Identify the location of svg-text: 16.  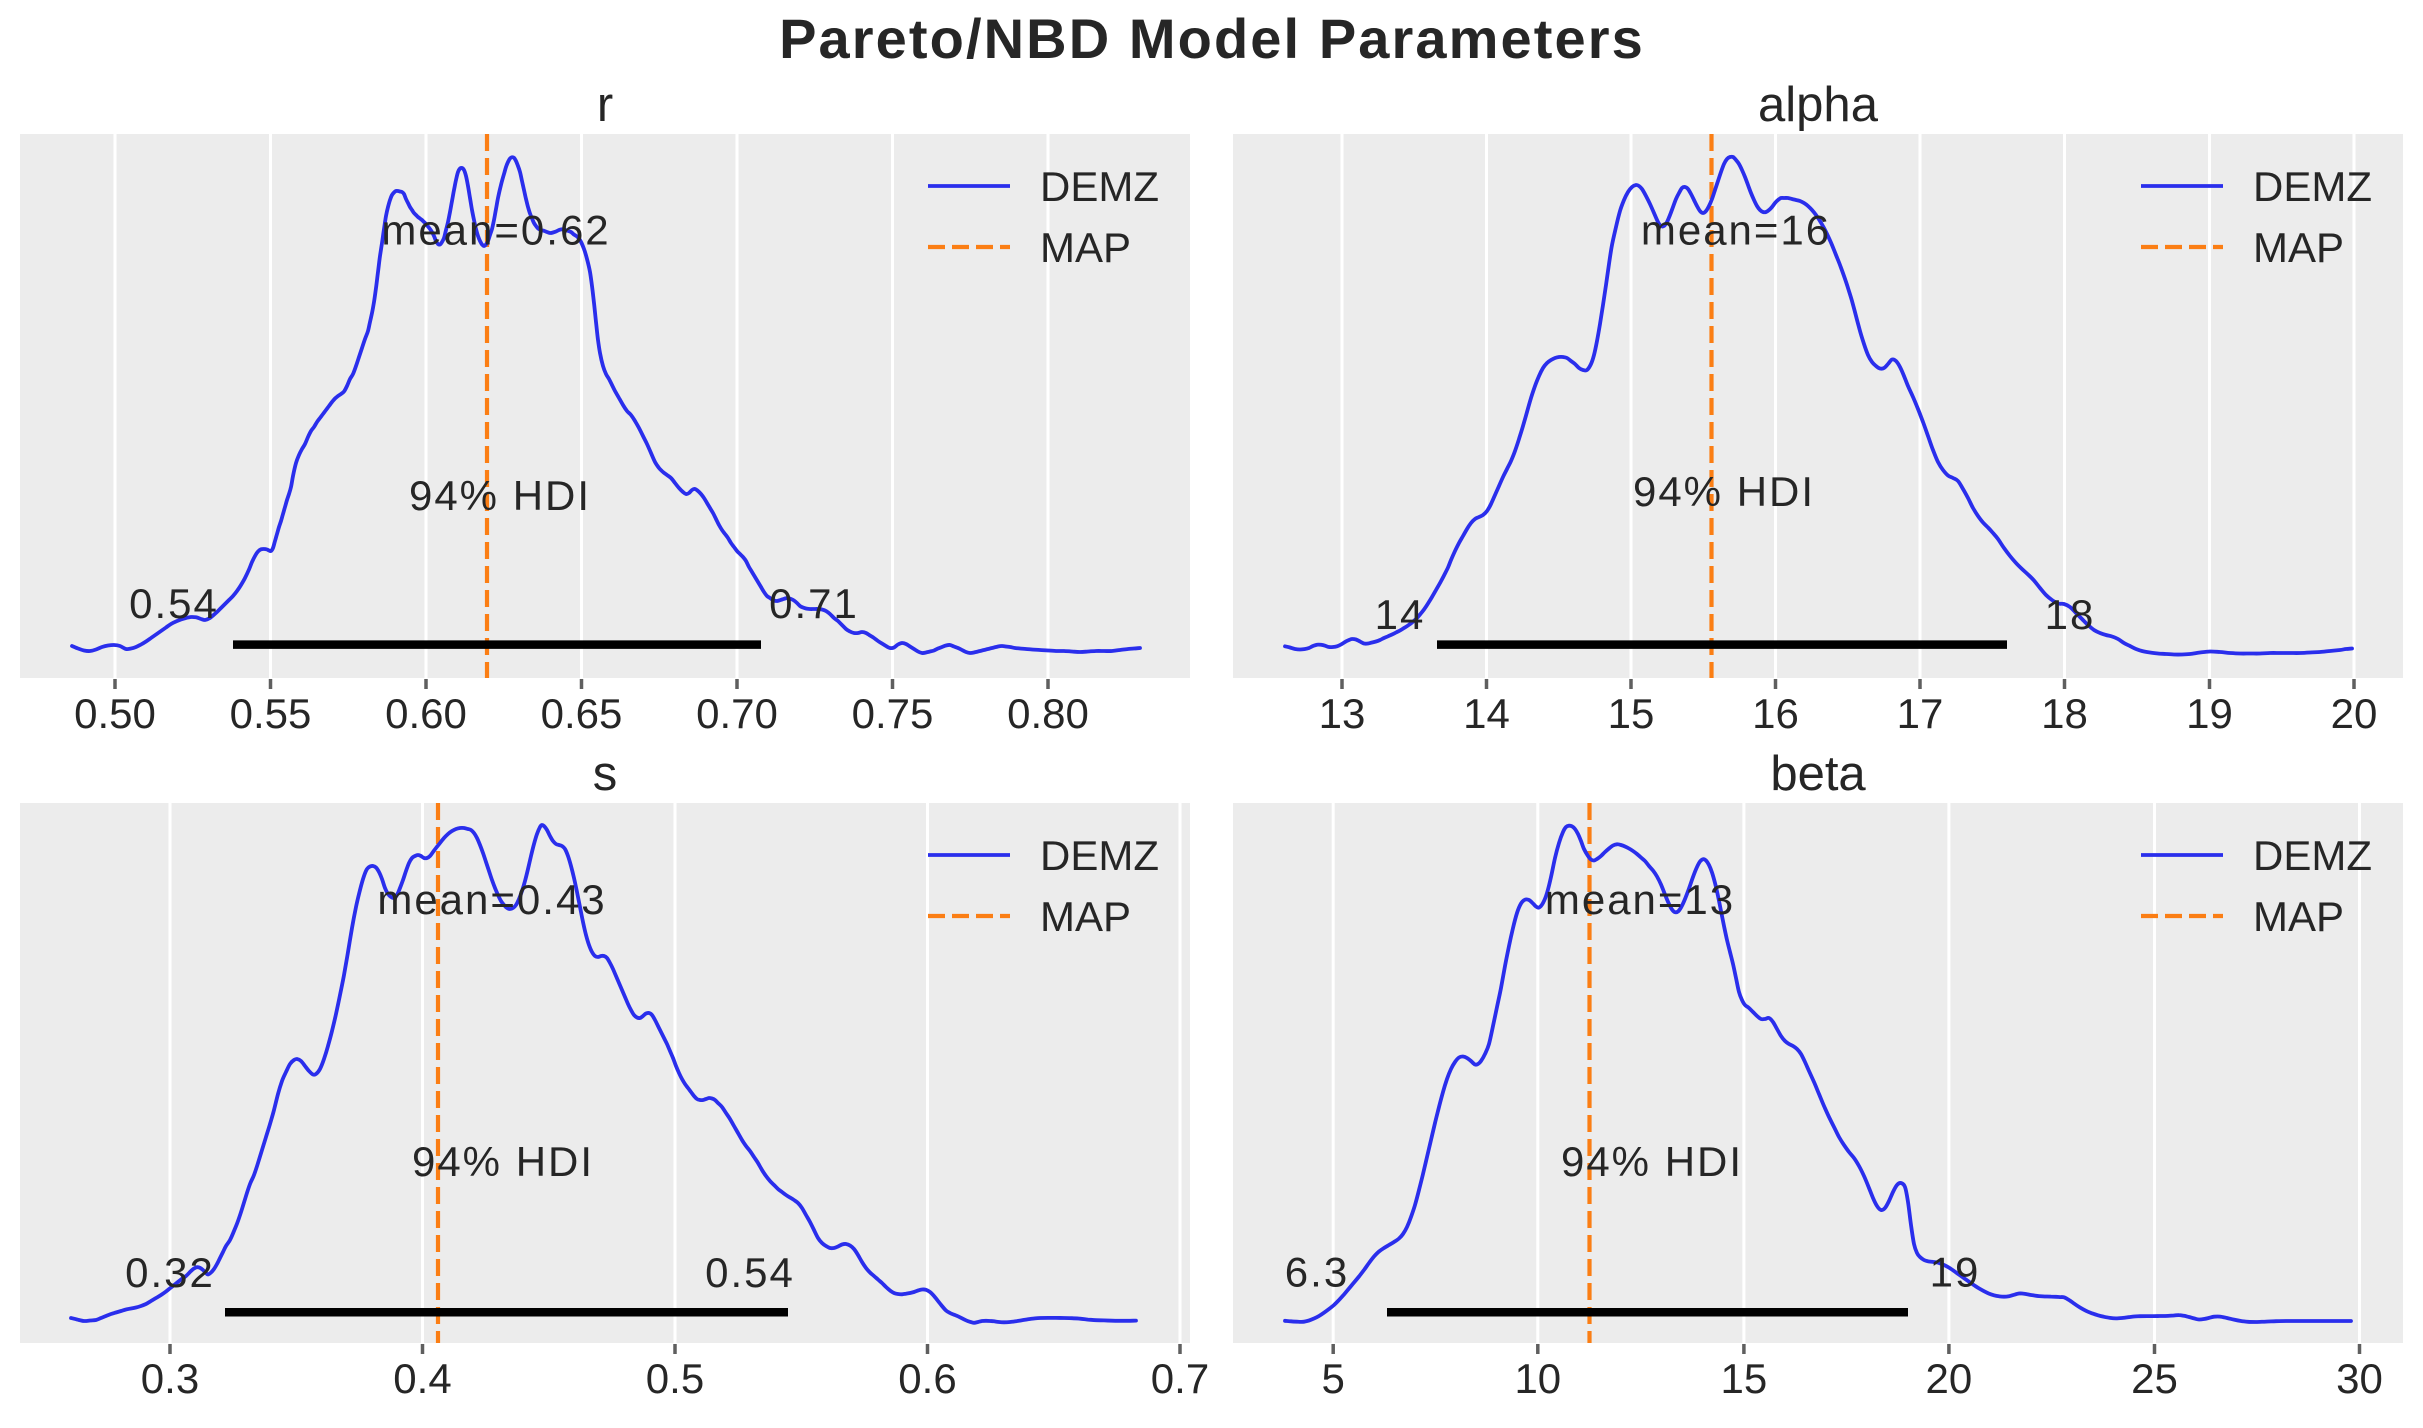
(1775, 713).